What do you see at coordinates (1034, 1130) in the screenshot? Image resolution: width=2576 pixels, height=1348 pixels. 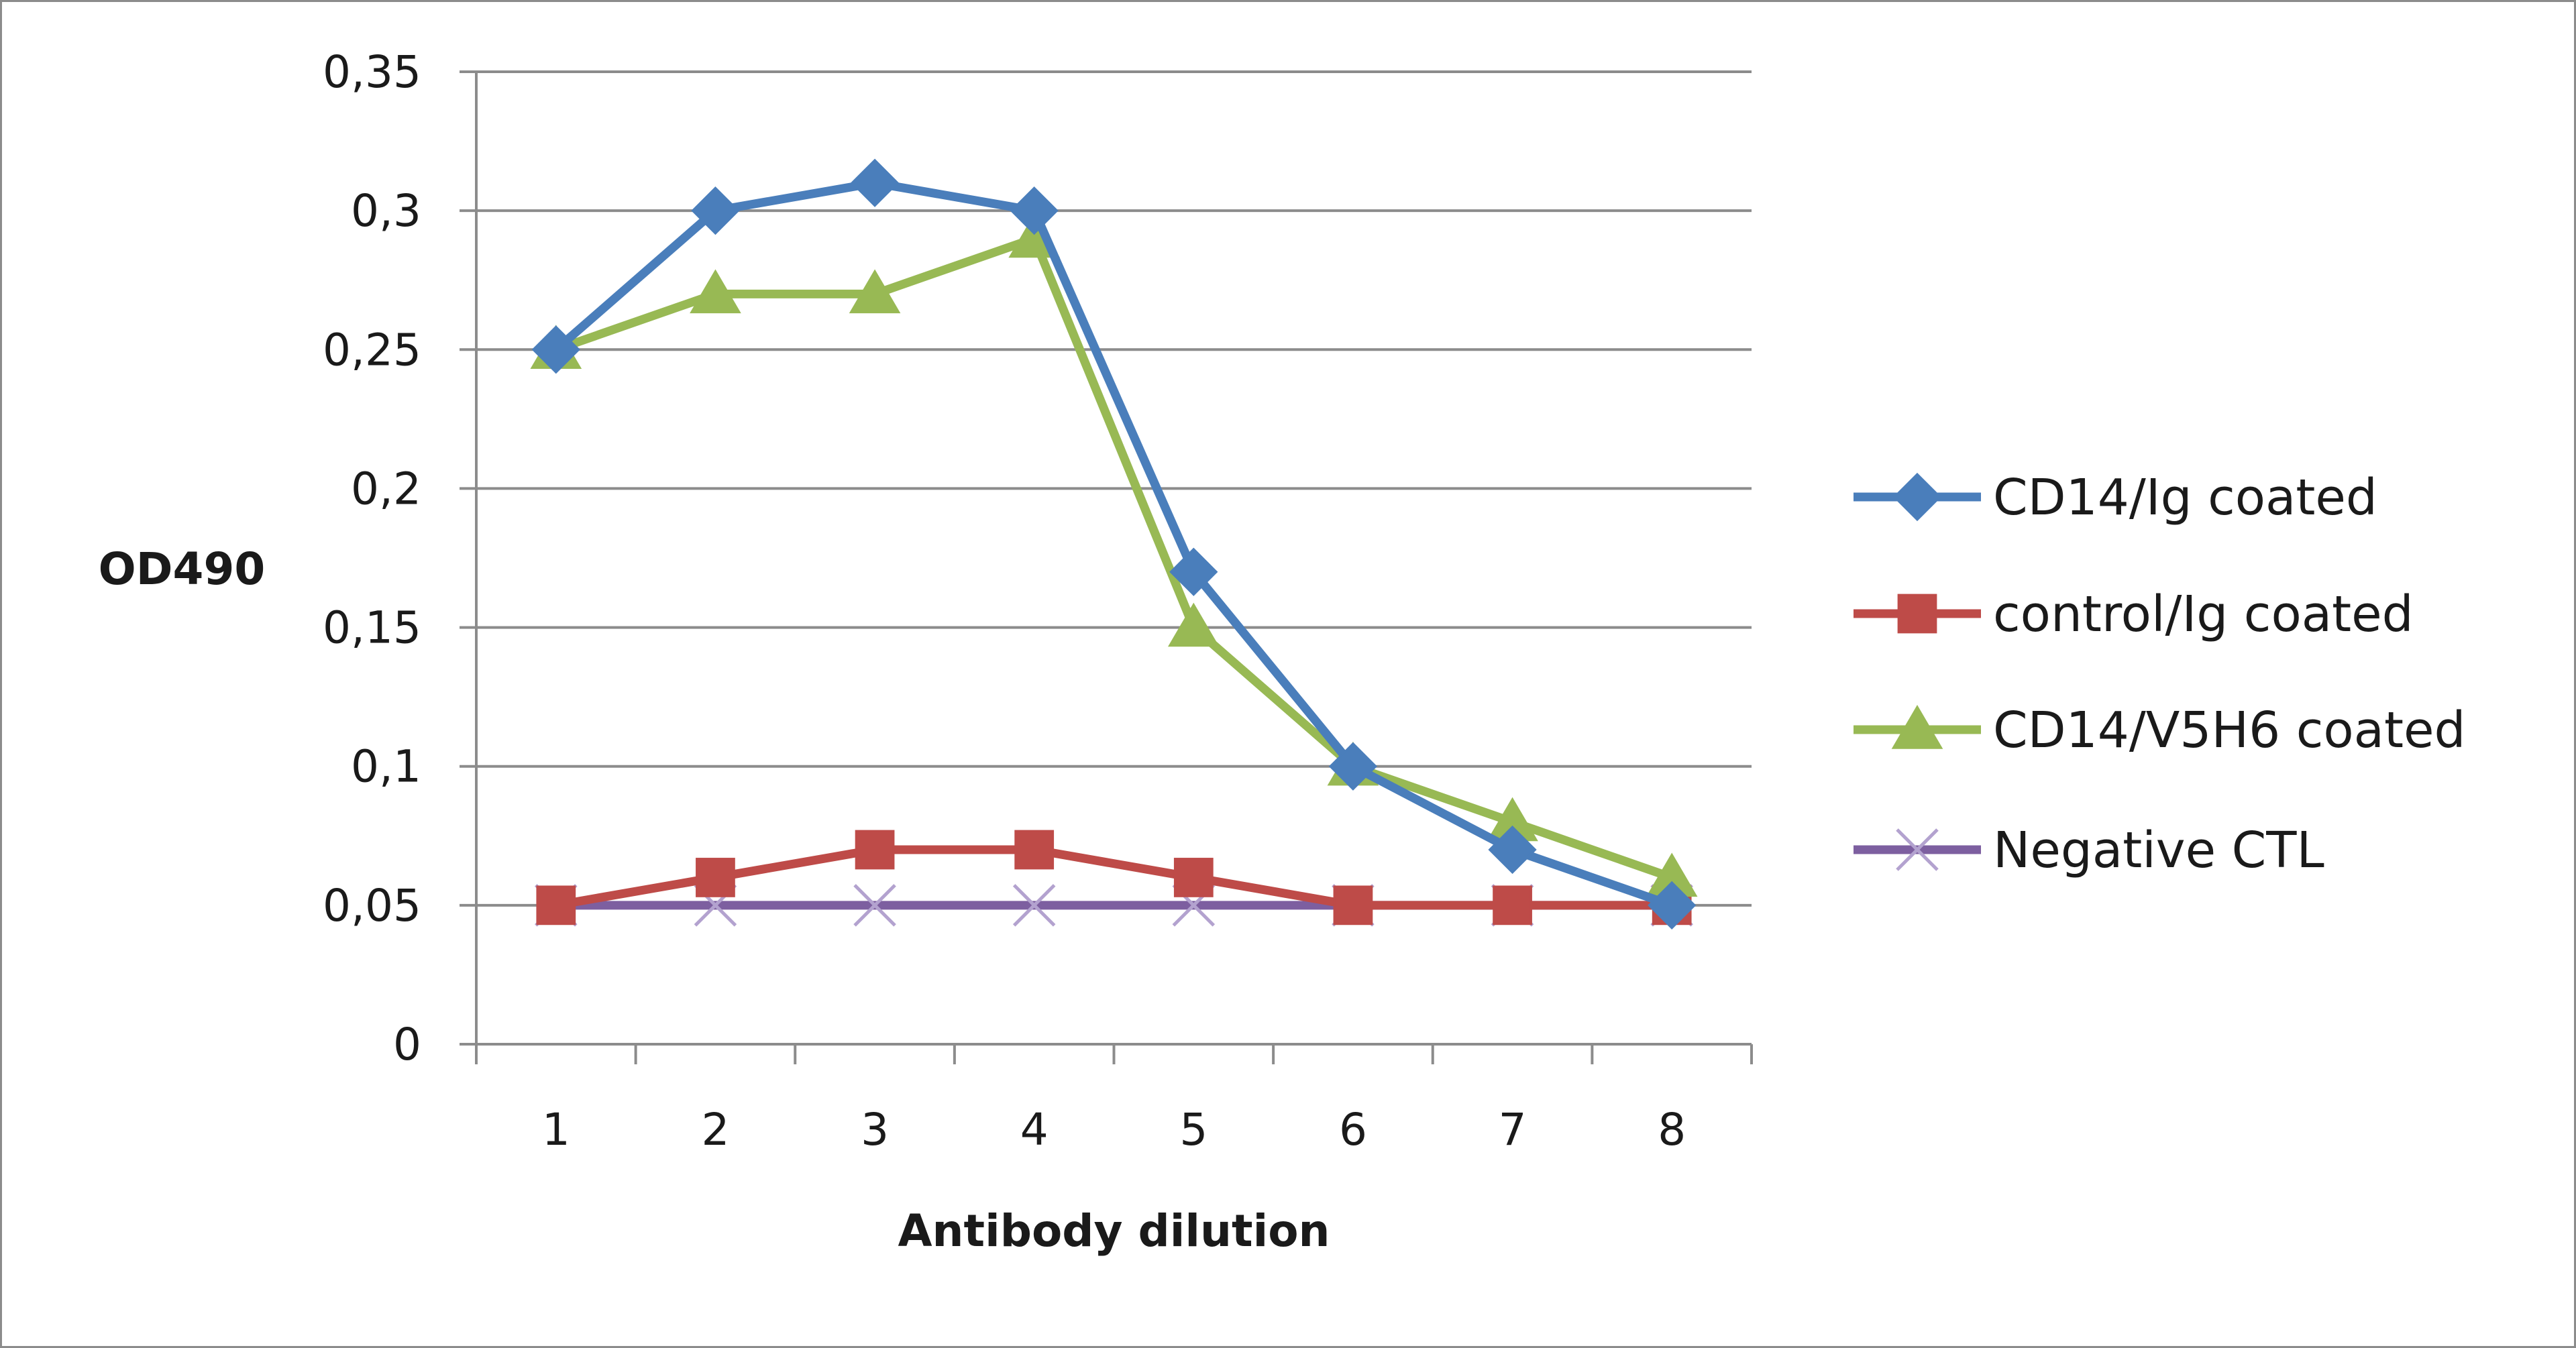 I see `x-tick-label: 4` at bounding box center [1034, 1130].